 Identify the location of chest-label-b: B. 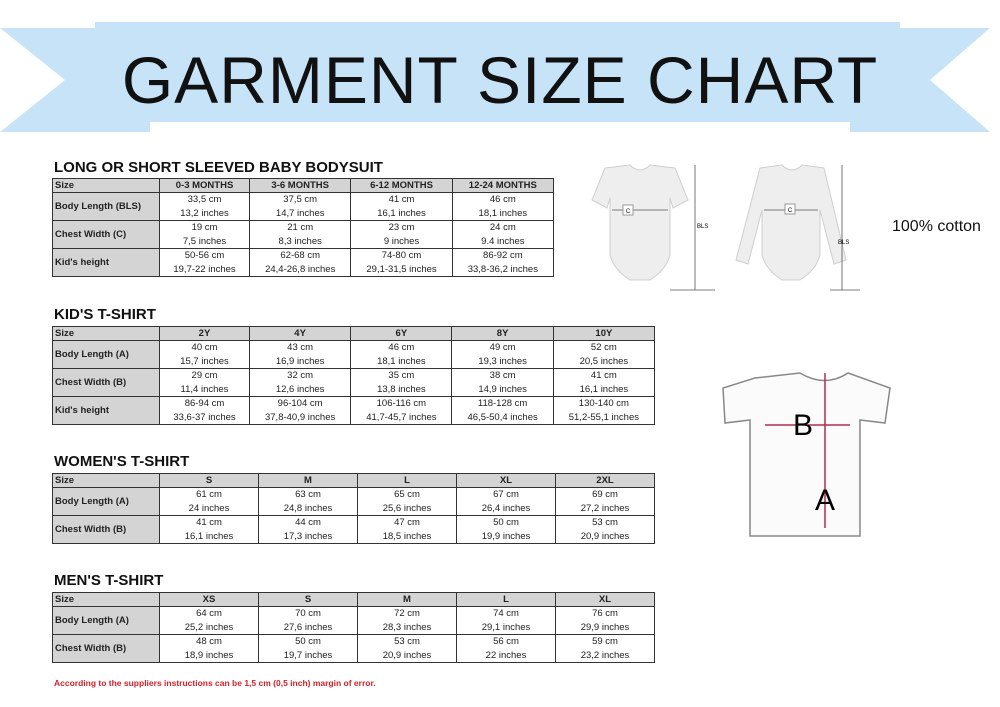
(803, 425).